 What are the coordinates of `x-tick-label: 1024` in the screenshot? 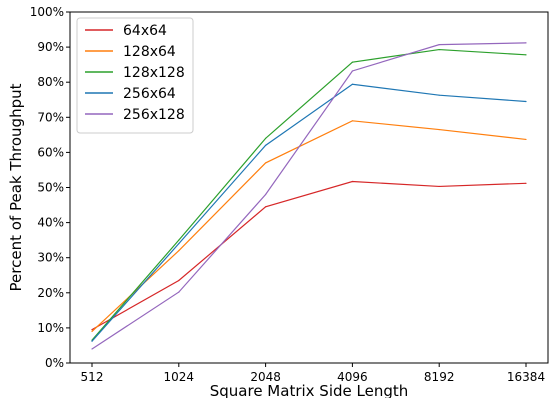 It's located at (179, 377).